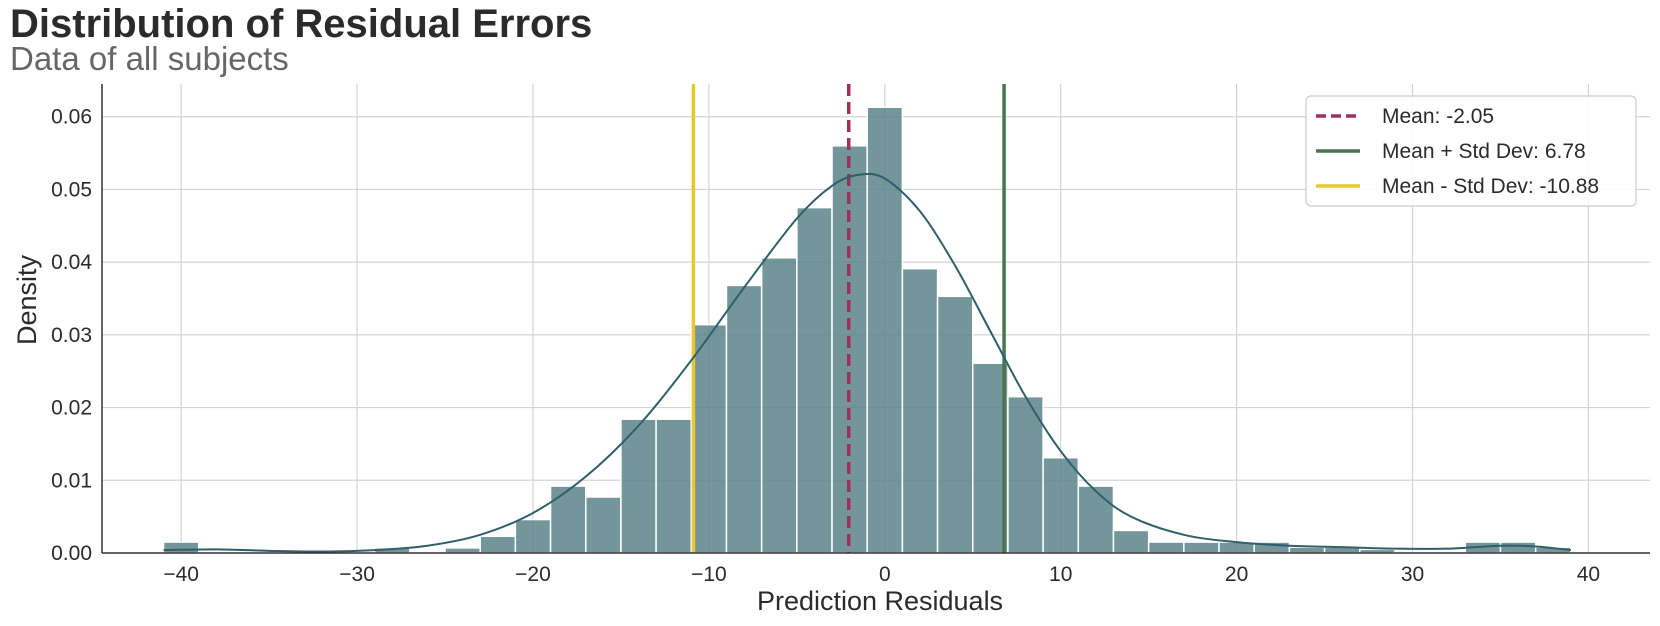  I want to click on x-tick-label: −20, so click(533, 574).